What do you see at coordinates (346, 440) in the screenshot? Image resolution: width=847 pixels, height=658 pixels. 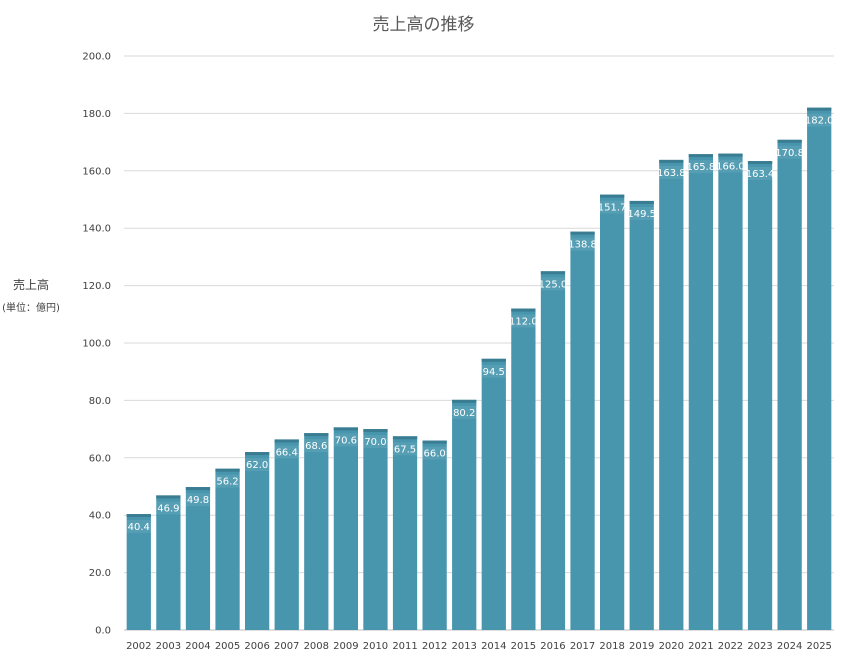 I see `data-label: 70.6` at bounding box center [346, 440].